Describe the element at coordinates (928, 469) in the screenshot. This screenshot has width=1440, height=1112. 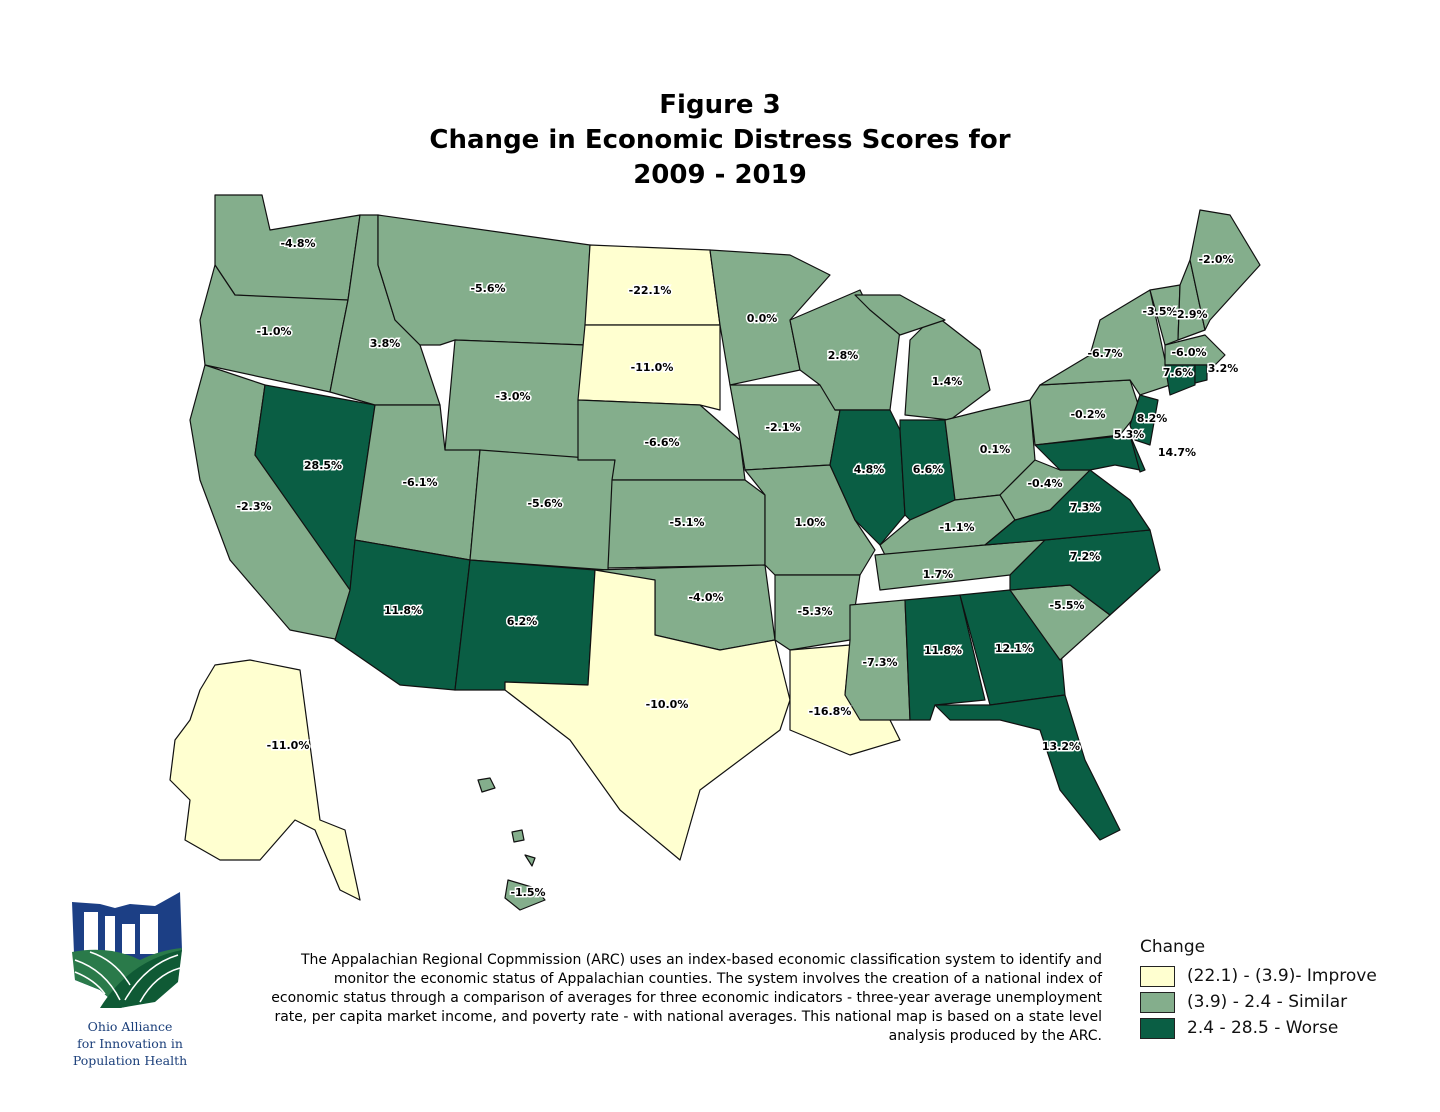
I see `region-value-label: 6.6%` at that location.